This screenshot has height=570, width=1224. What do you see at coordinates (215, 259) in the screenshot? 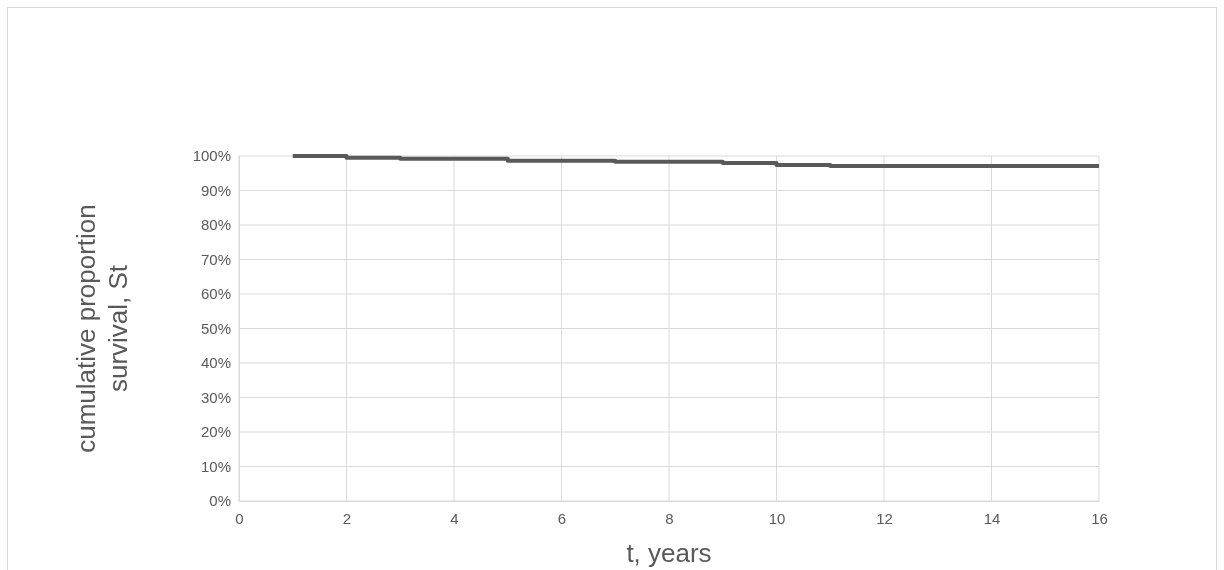
I see `y-tick-label: 70%` at bounding box center [215, 259].